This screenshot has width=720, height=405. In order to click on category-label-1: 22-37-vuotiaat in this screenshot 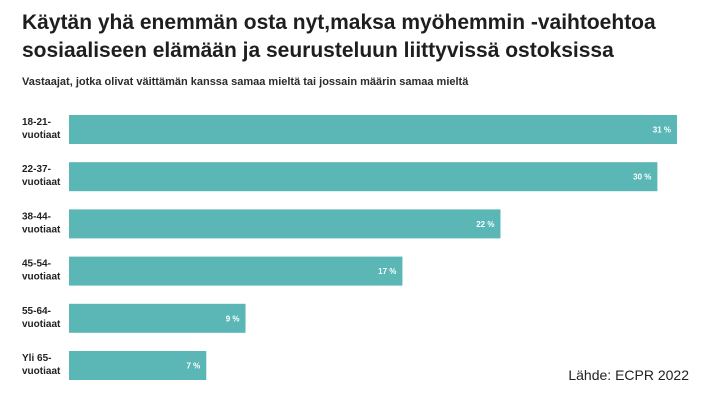, I will do `click(41, 176)`.